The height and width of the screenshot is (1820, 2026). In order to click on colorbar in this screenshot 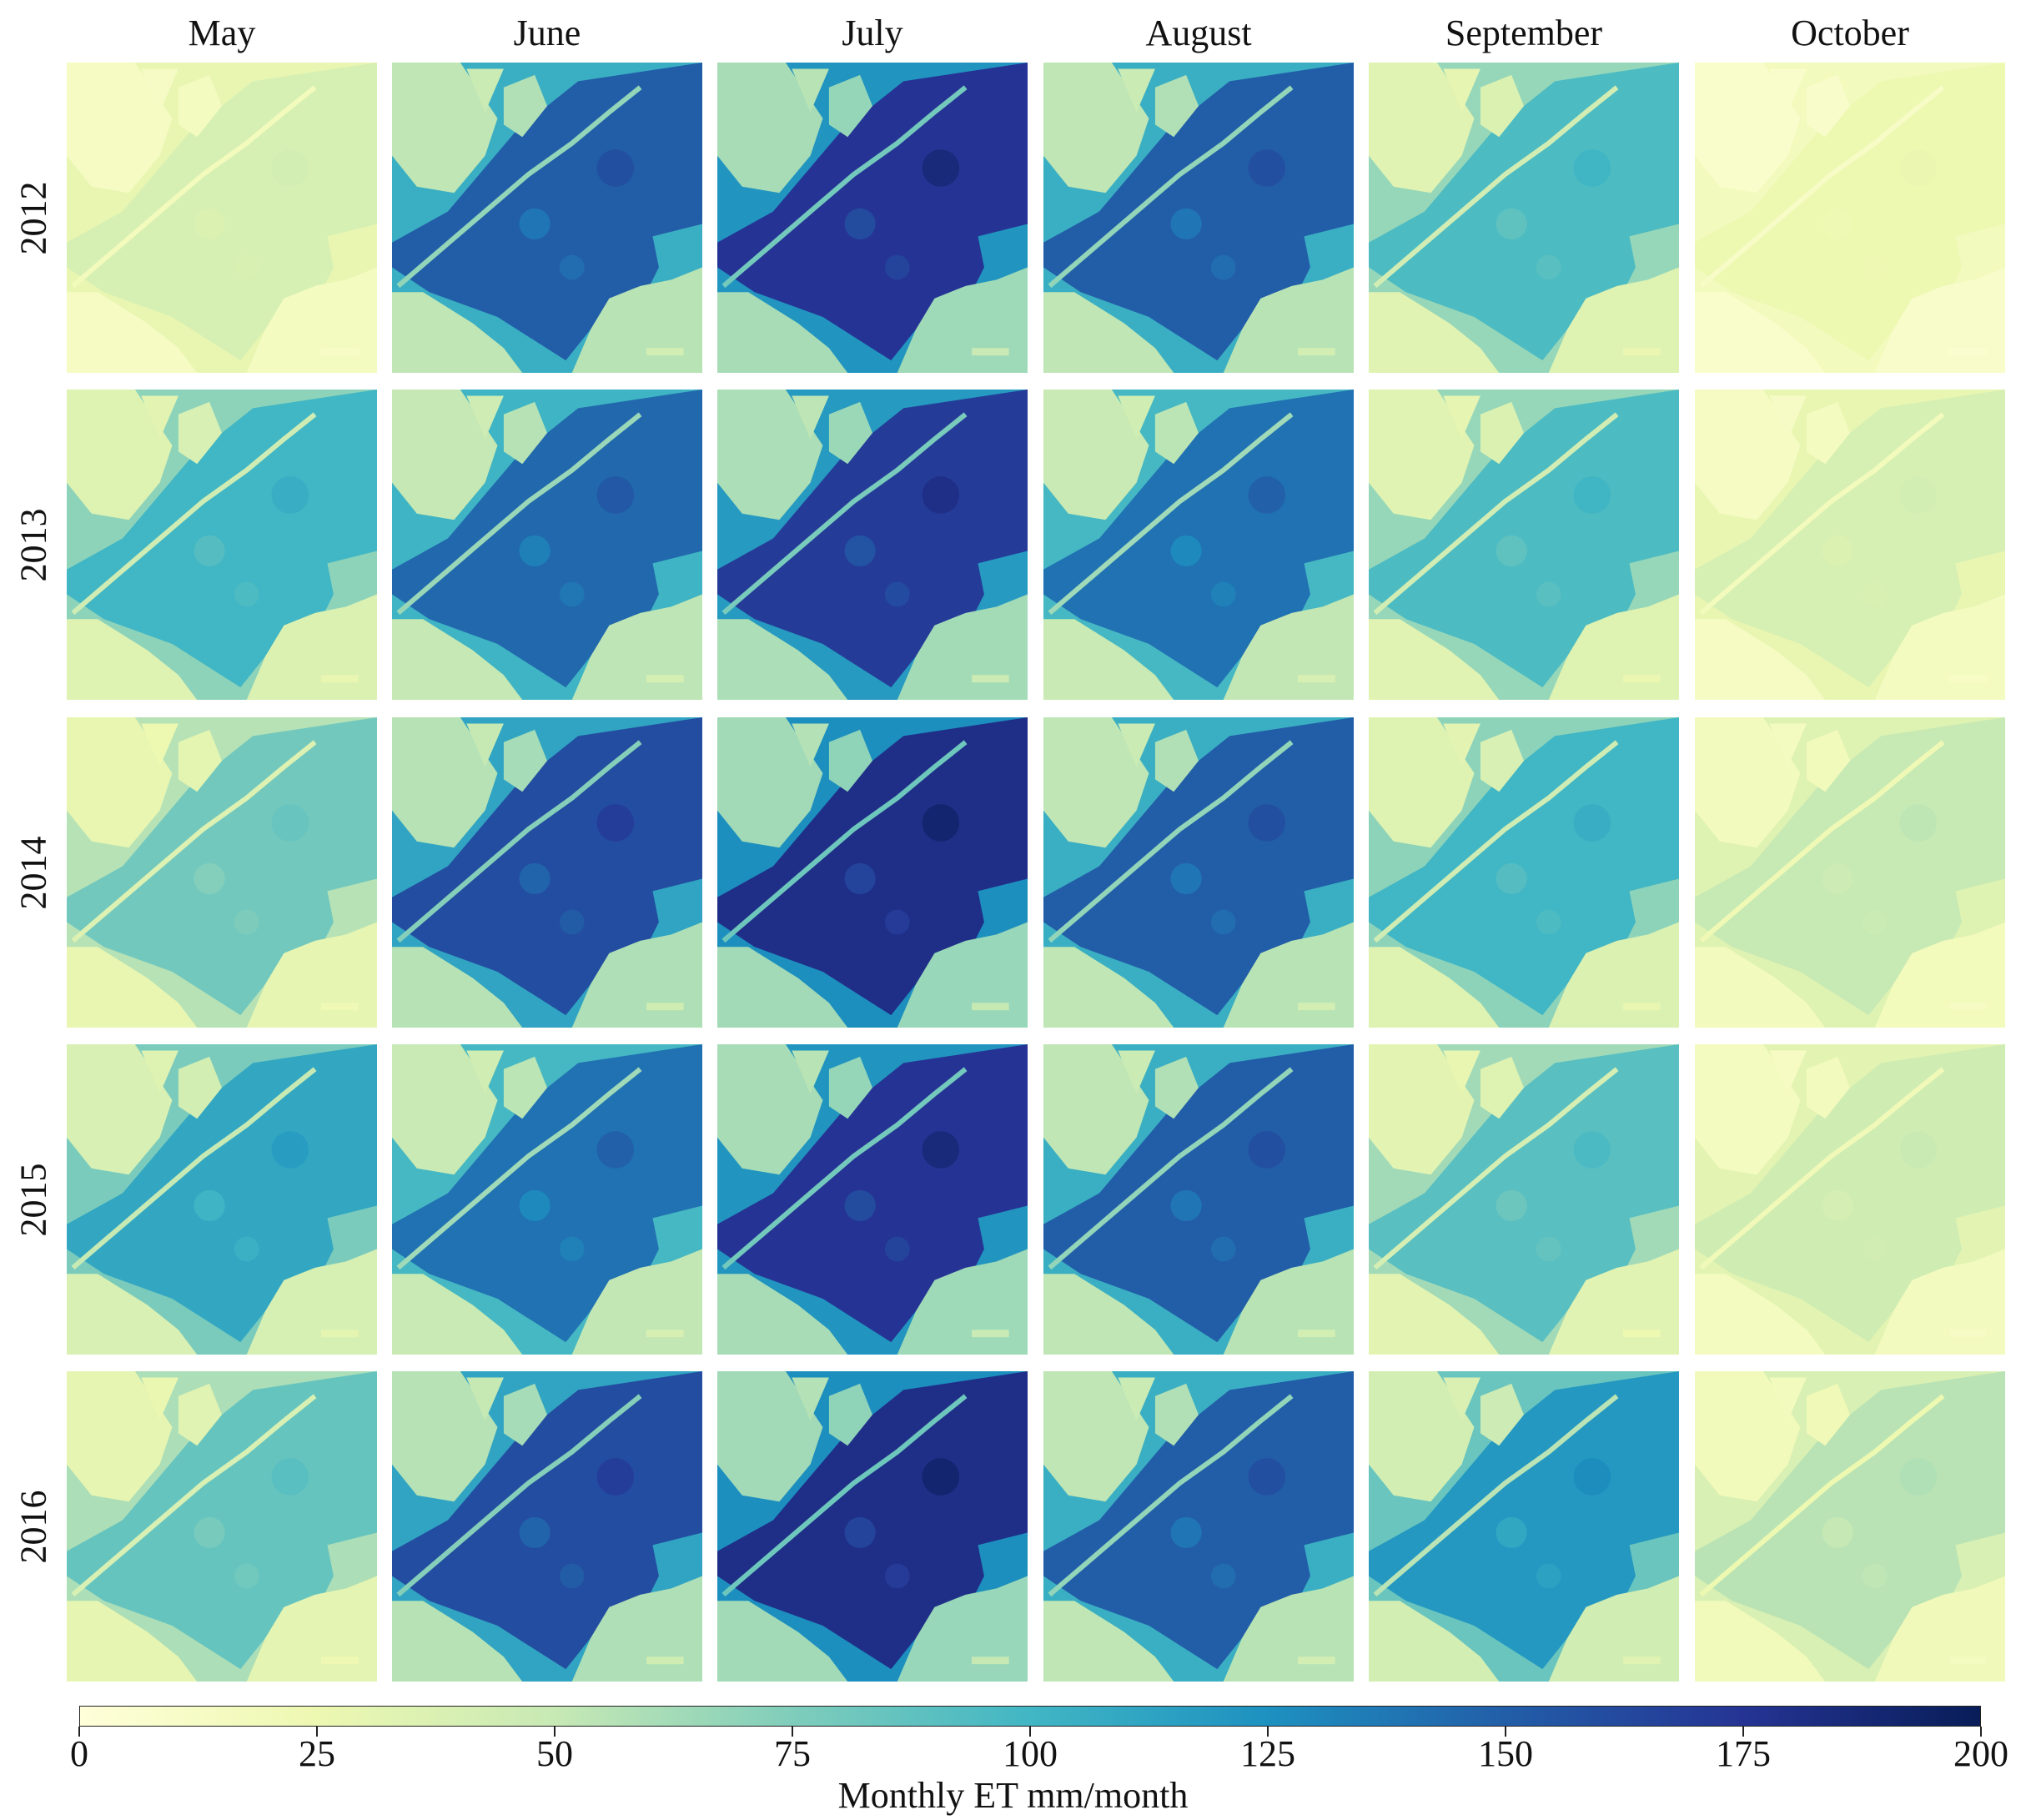, I will do `click(1030, 1716)`.